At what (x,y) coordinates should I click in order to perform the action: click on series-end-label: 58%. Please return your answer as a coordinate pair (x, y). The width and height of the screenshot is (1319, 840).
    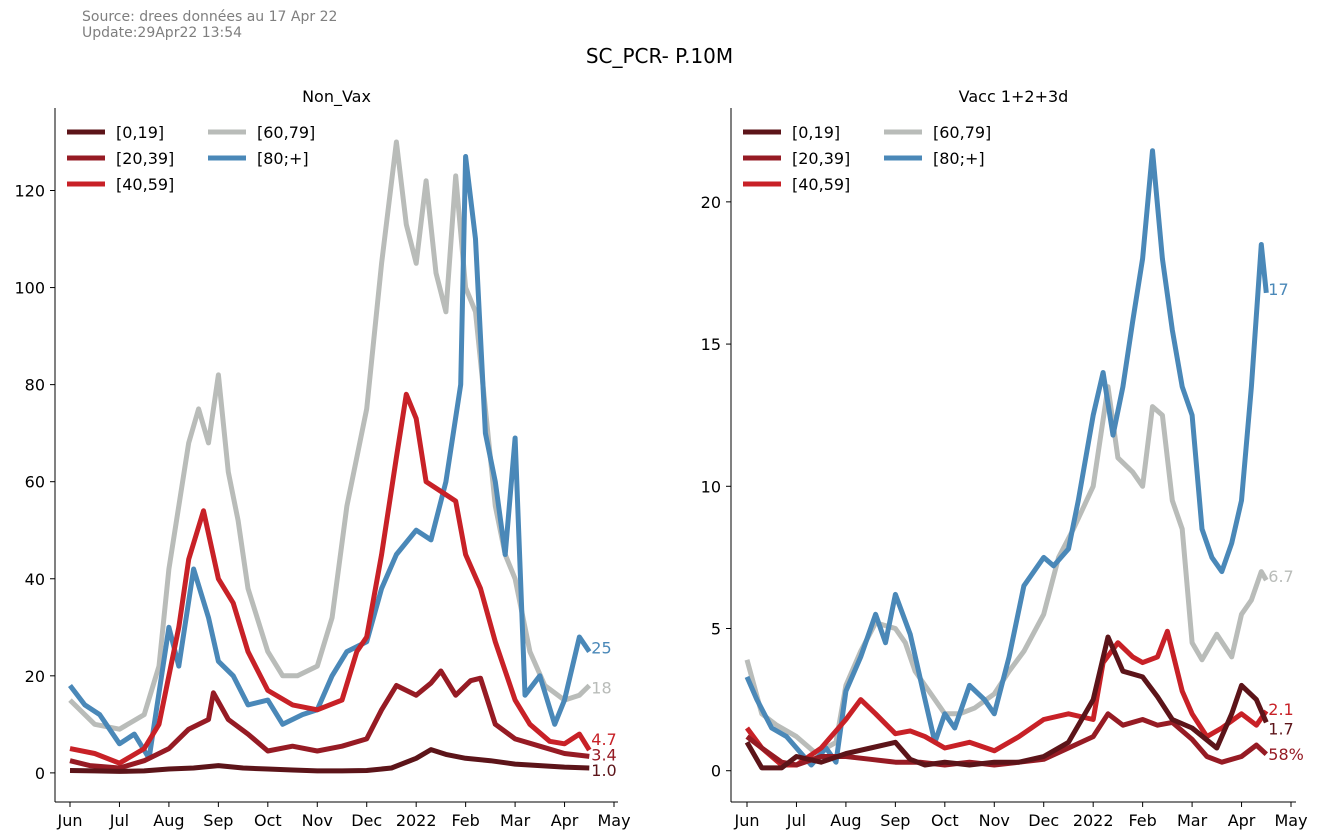
    Looking at the image, I should click on (1286, 754).